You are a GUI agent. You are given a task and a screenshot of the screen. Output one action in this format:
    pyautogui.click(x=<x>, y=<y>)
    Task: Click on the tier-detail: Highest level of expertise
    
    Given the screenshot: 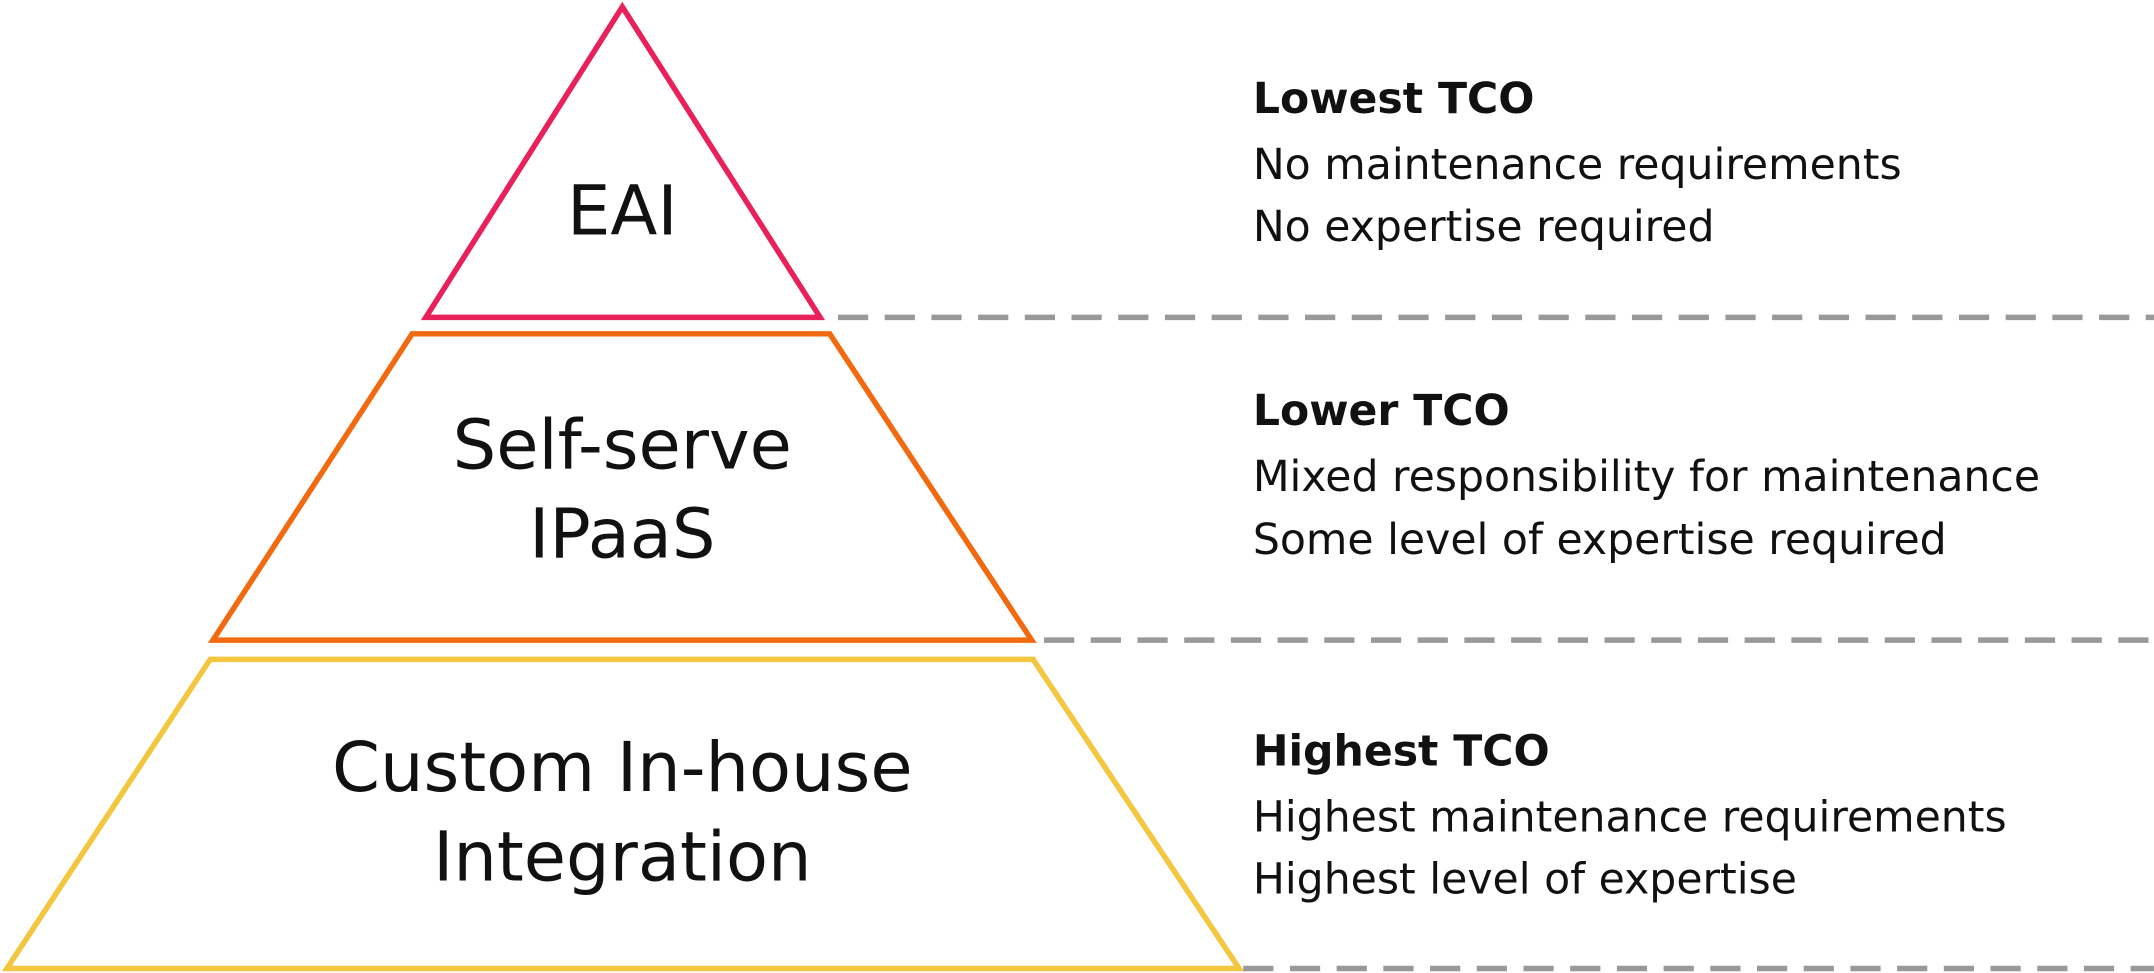 What is the action you would take?
    pyautogui.click(x=1525, y=879)
    